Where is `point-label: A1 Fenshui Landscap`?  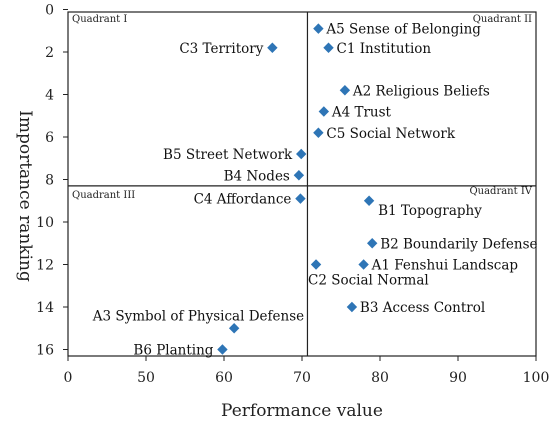 point-label: A1 Fenshui Landscap is located at coordinates (444, 266).